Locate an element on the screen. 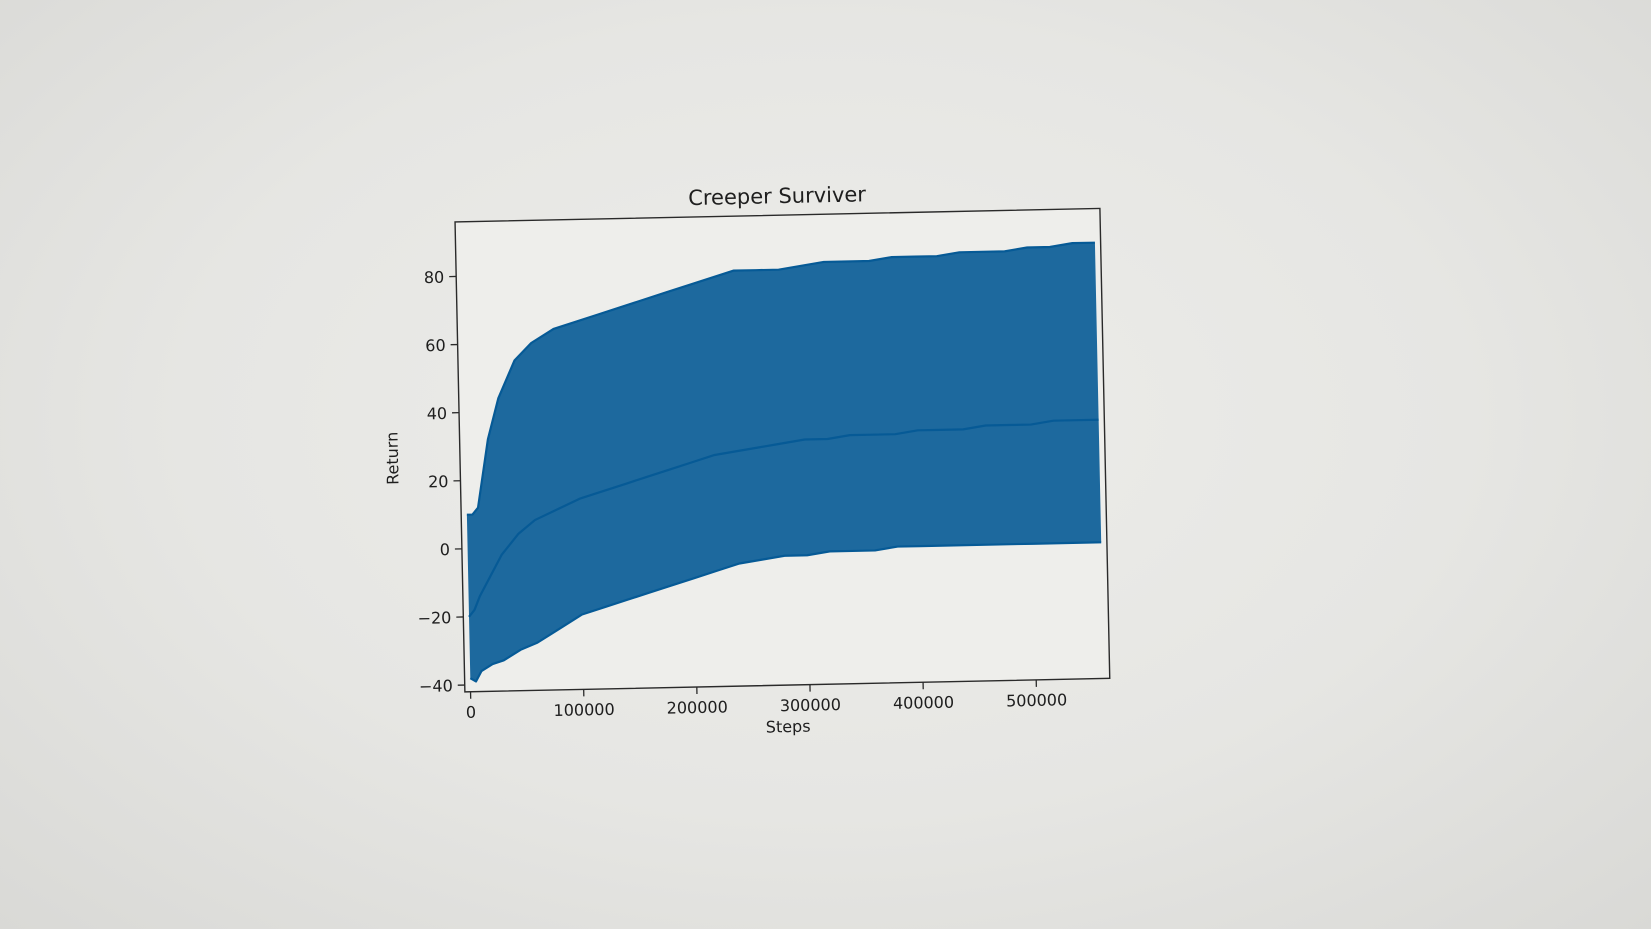  x-axis-label: Steps is located at coordinates (788, 727).